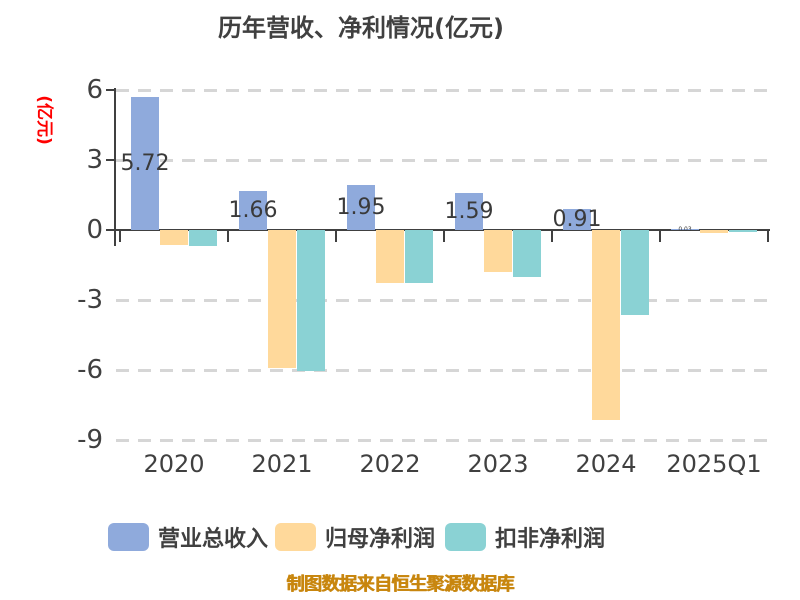 This screenshot has height=600, width=800. I want to click on bar-value-label: 1.59, so click(469, 211).